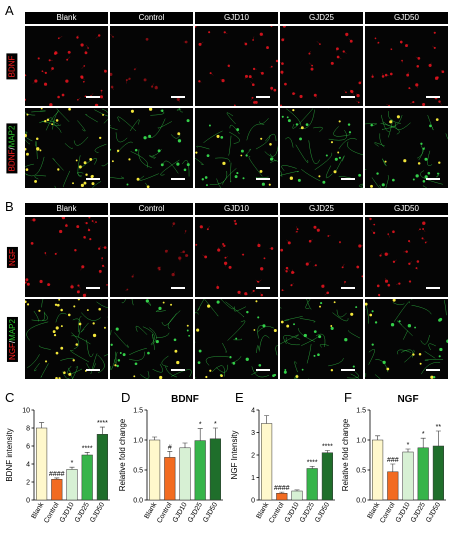  I want to click on chart-title: NGF, so click(407, 399).